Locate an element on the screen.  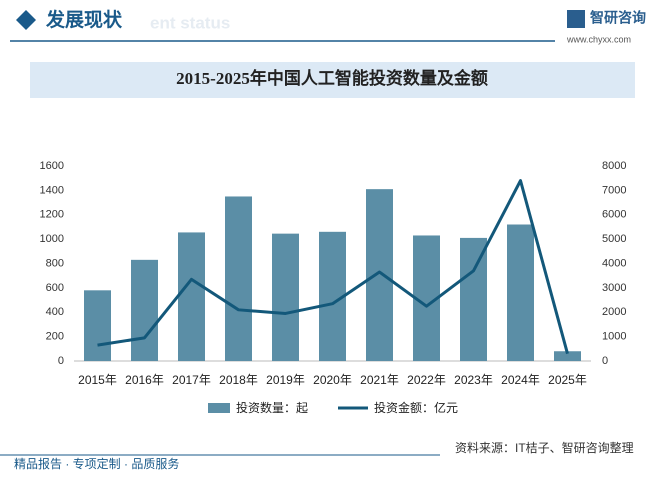
header-watermark: ent status is located at coordinates (190, 22).